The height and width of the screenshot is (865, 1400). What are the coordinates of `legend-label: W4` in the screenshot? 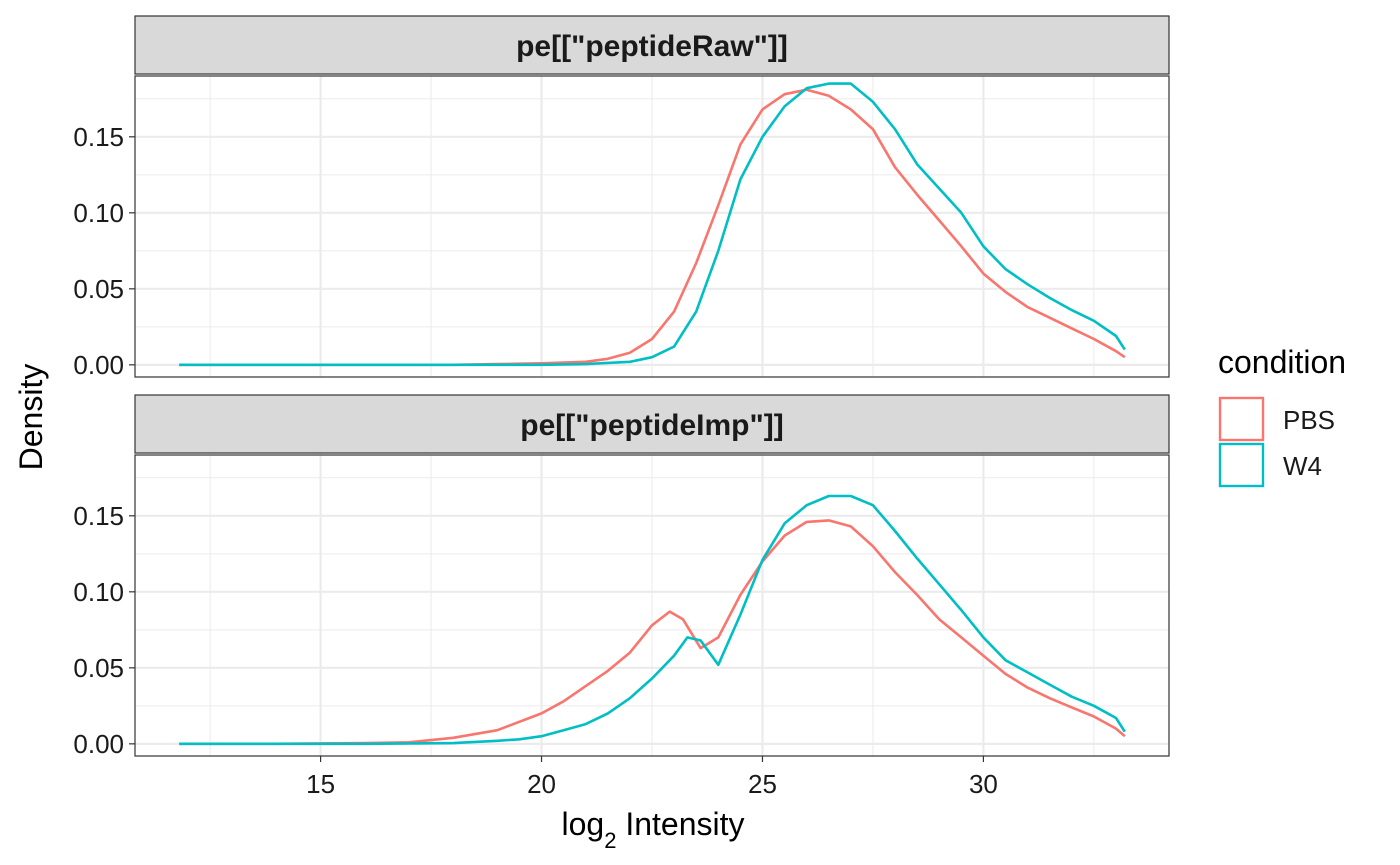 It's located at (1302, 466).